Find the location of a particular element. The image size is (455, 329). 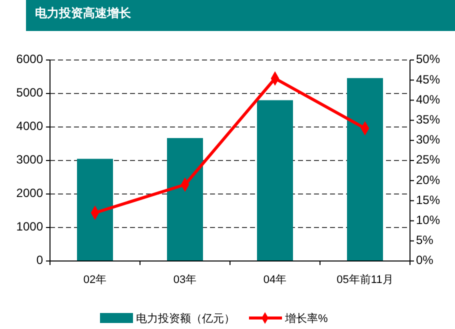

x-tick-label: 04年 is located at coordinates (275, 280).